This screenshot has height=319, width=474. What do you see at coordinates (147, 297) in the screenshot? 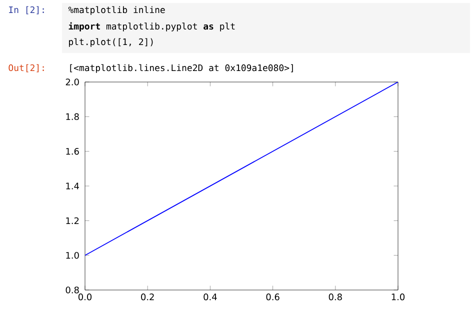
I see `x-tick-label: 0.2` at bounding box center [147, 297].